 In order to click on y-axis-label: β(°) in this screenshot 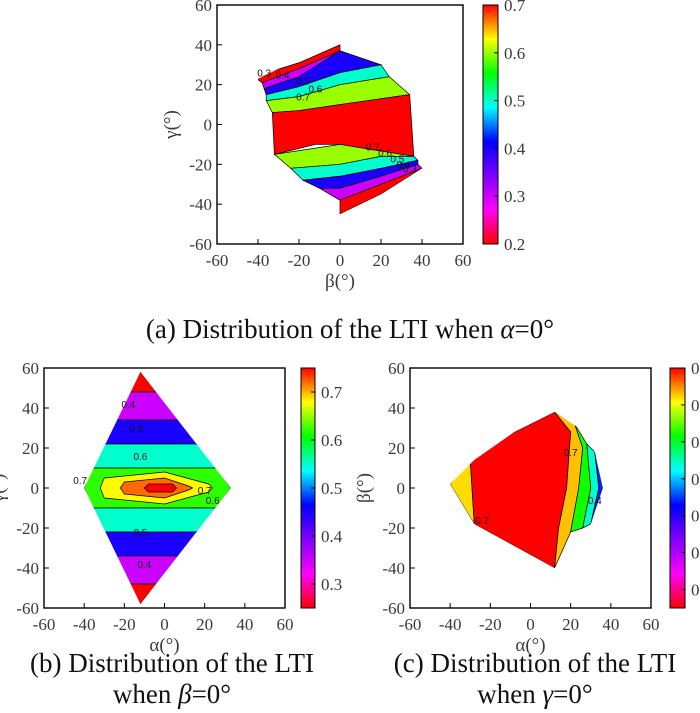, I will do `click(364, 488)`.